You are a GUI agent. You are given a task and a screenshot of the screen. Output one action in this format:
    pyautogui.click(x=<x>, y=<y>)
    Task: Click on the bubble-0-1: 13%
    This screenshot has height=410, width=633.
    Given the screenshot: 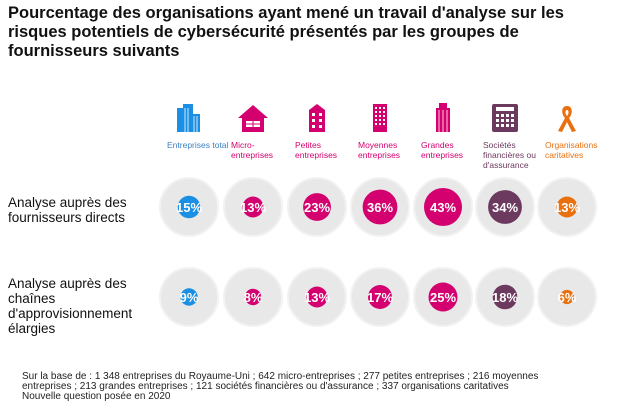 What is the action you would take?
    pyautogui.click(x=253, y=207)
    